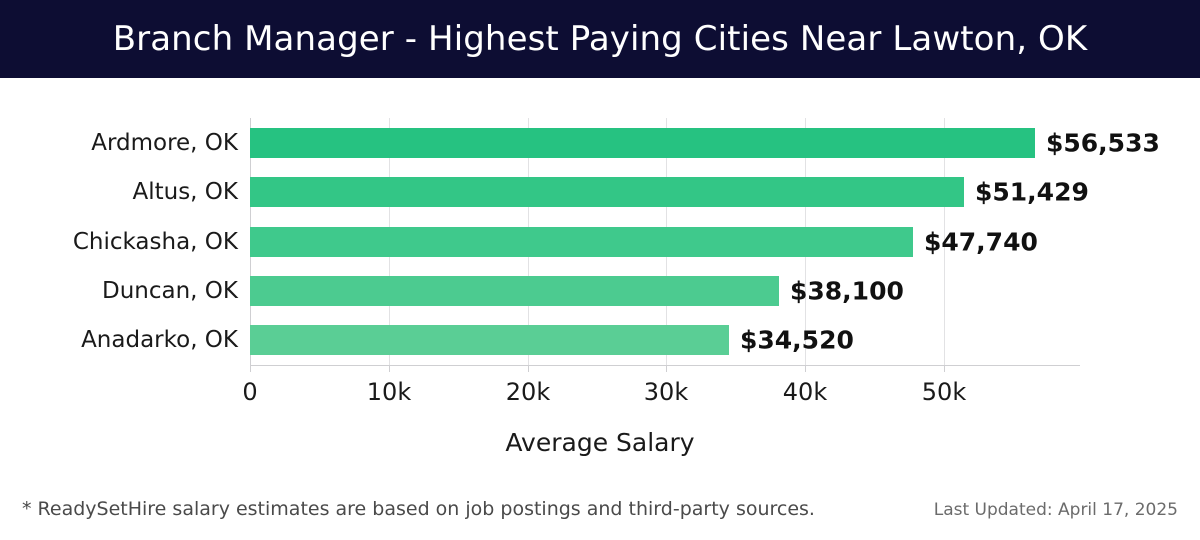 Image resolution: width=1200 pixels, height=540 pixels. I want to click on category-label: Chickasha, OK, so click(155, 242).